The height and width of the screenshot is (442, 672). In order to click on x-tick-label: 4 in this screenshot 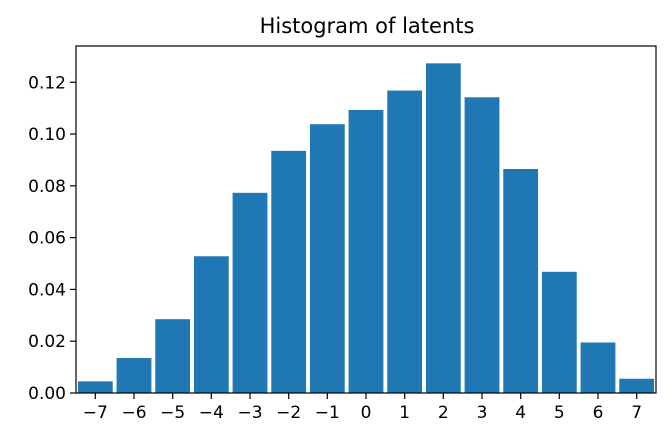, I will do `click(520, 413)`.